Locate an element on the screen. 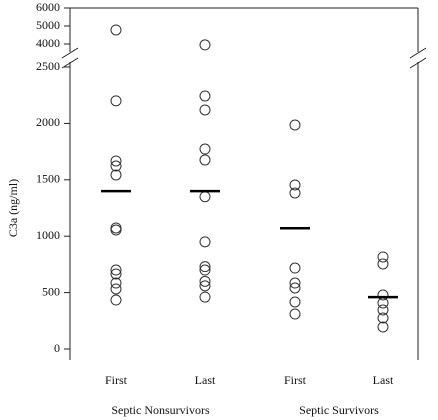 This screenshot has width=438, height=420. group-label: Septic Survivors is located at coordinates (339, 410).